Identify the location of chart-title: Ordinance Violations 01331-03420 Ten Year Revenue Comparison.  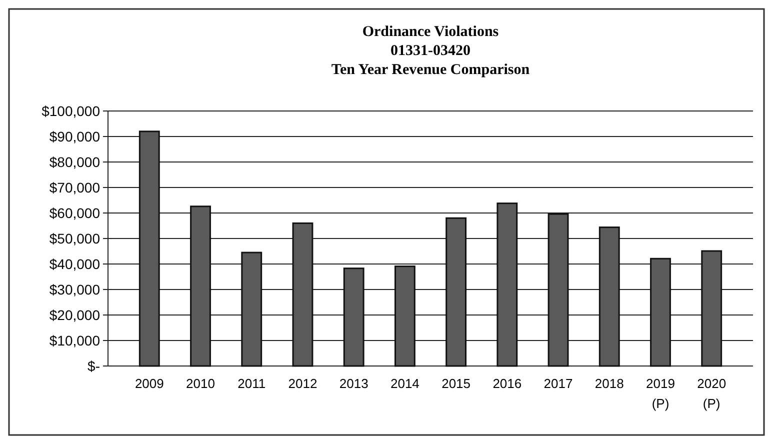
(430, 51).